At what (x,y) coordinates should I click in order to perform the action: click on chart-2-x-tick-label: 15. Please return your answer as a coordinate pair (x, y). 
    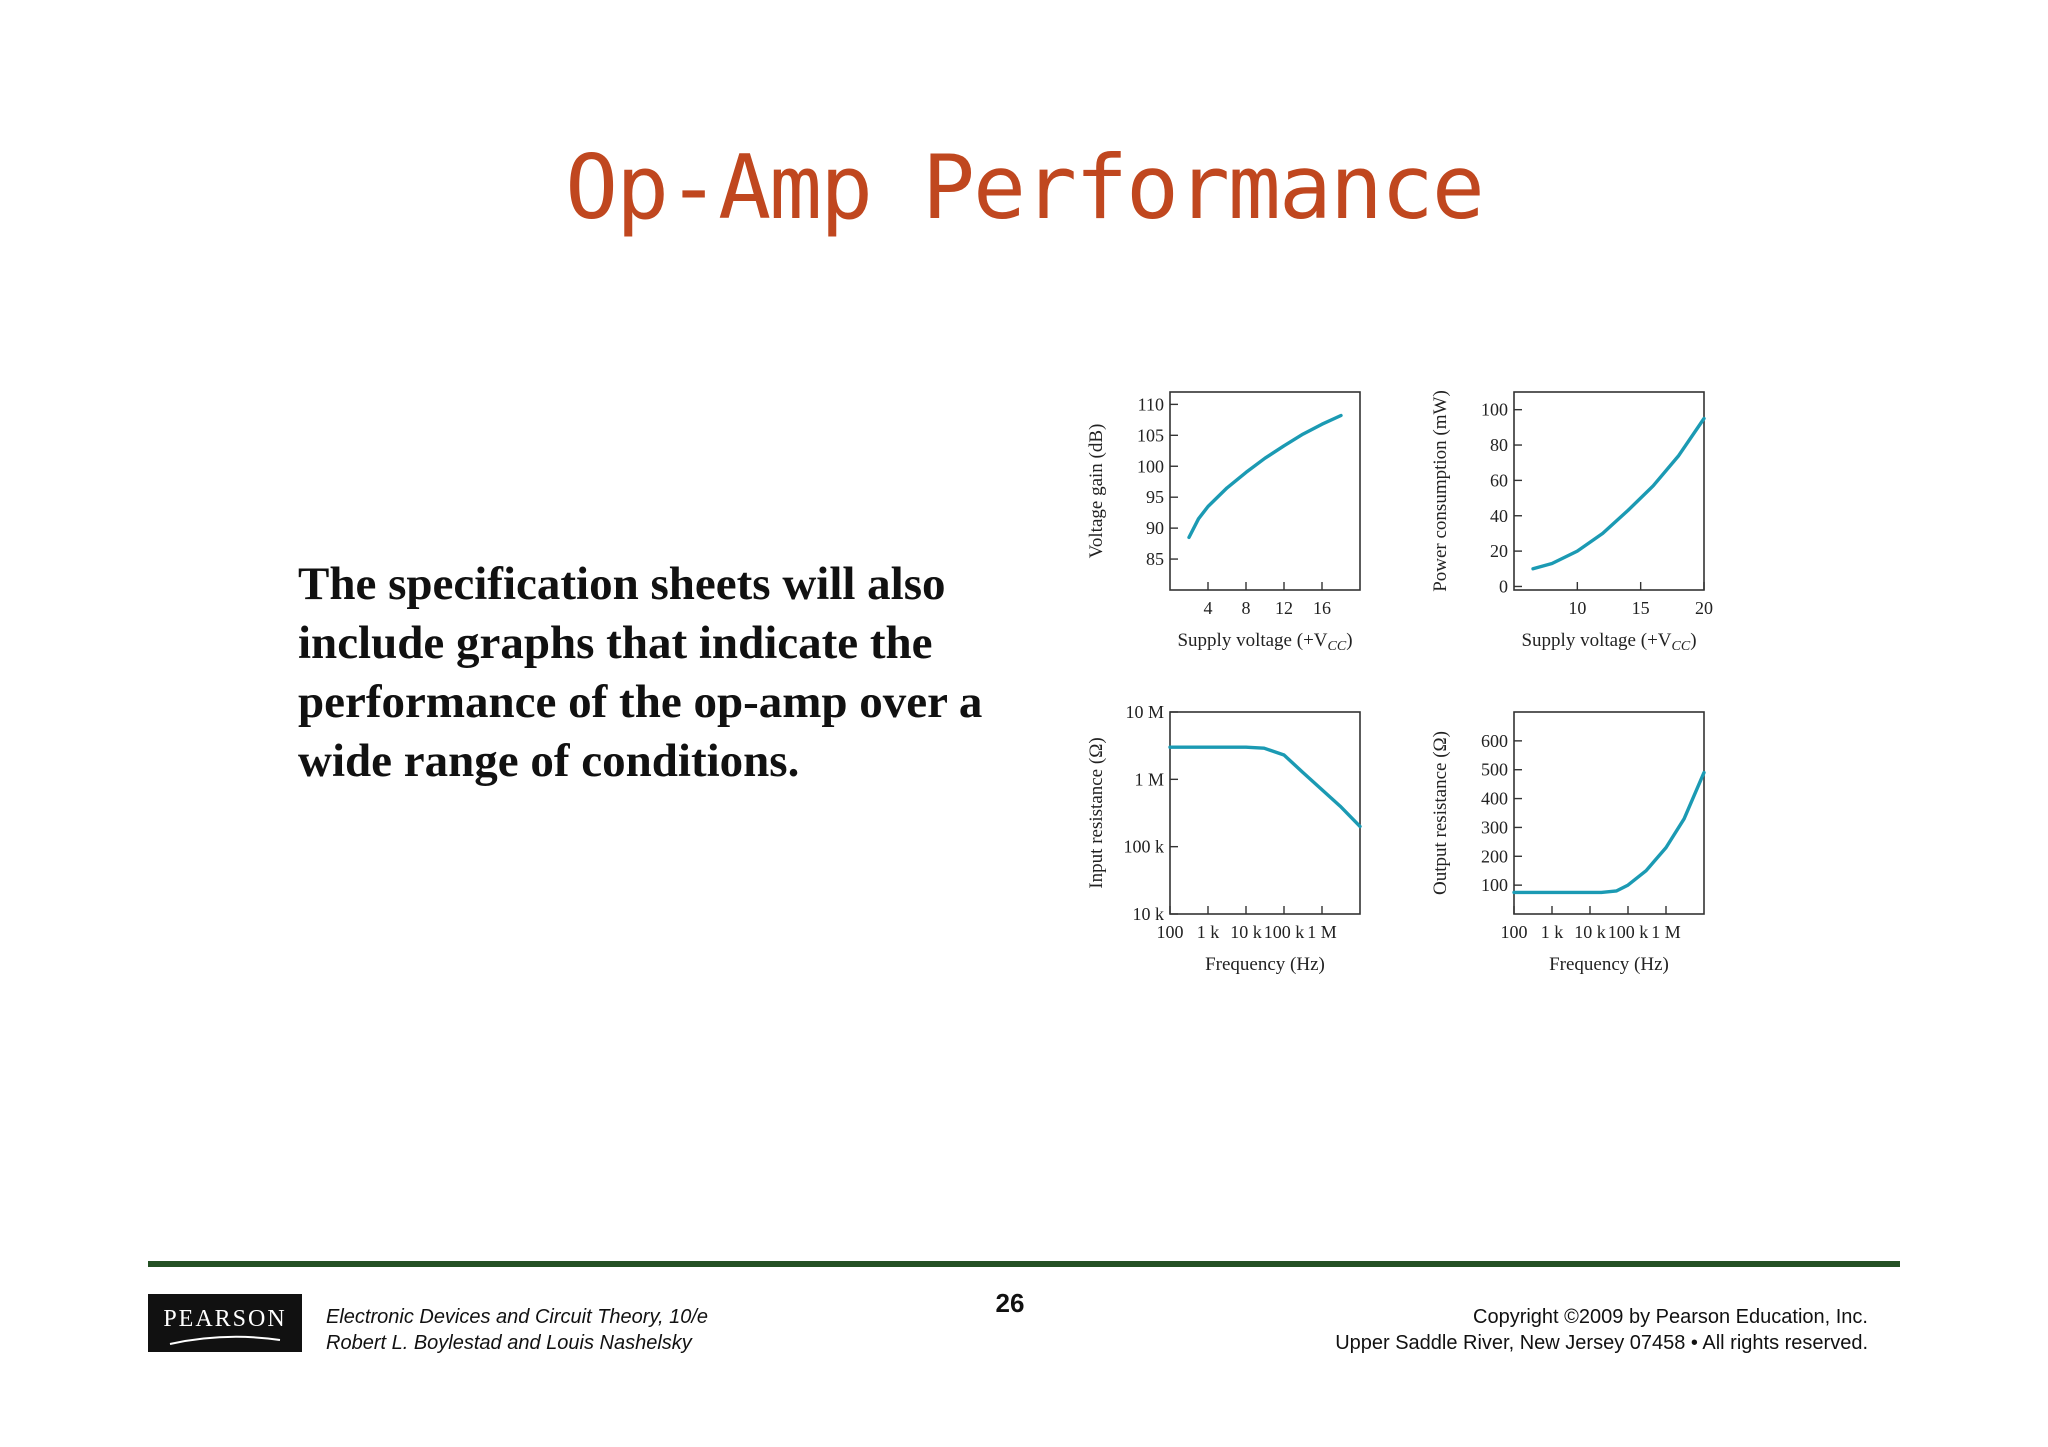
    Looking at the image, I should click on (1641, 608).